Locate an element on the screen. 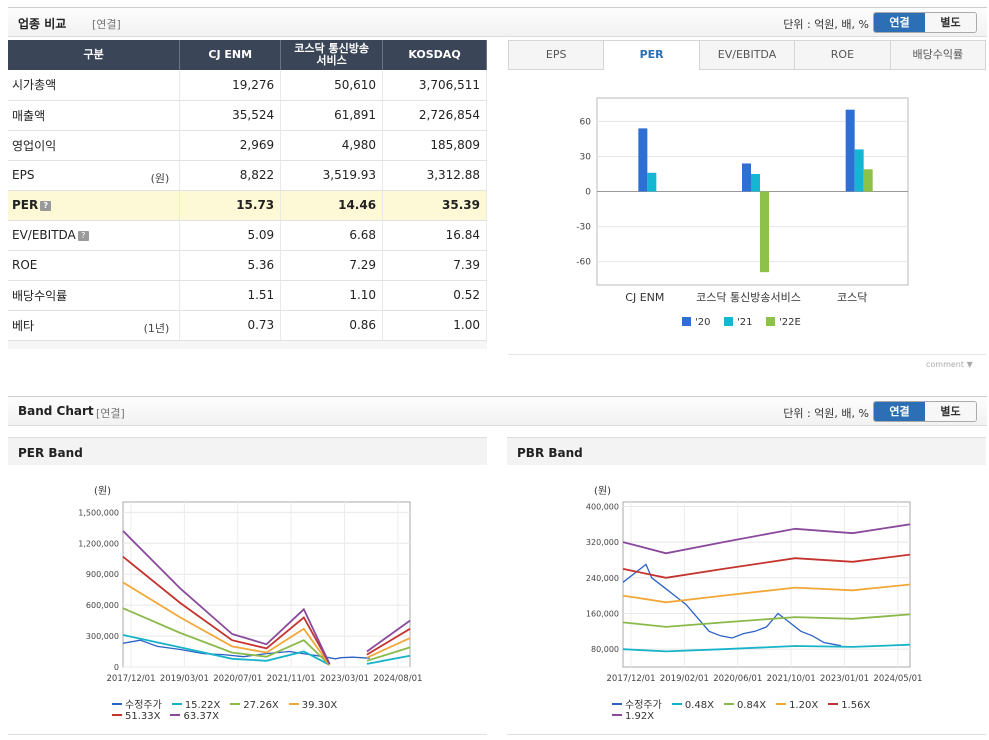 The image size is (989, 740). comment-toggle: comment ▼ is located at coordinates (949, 364).